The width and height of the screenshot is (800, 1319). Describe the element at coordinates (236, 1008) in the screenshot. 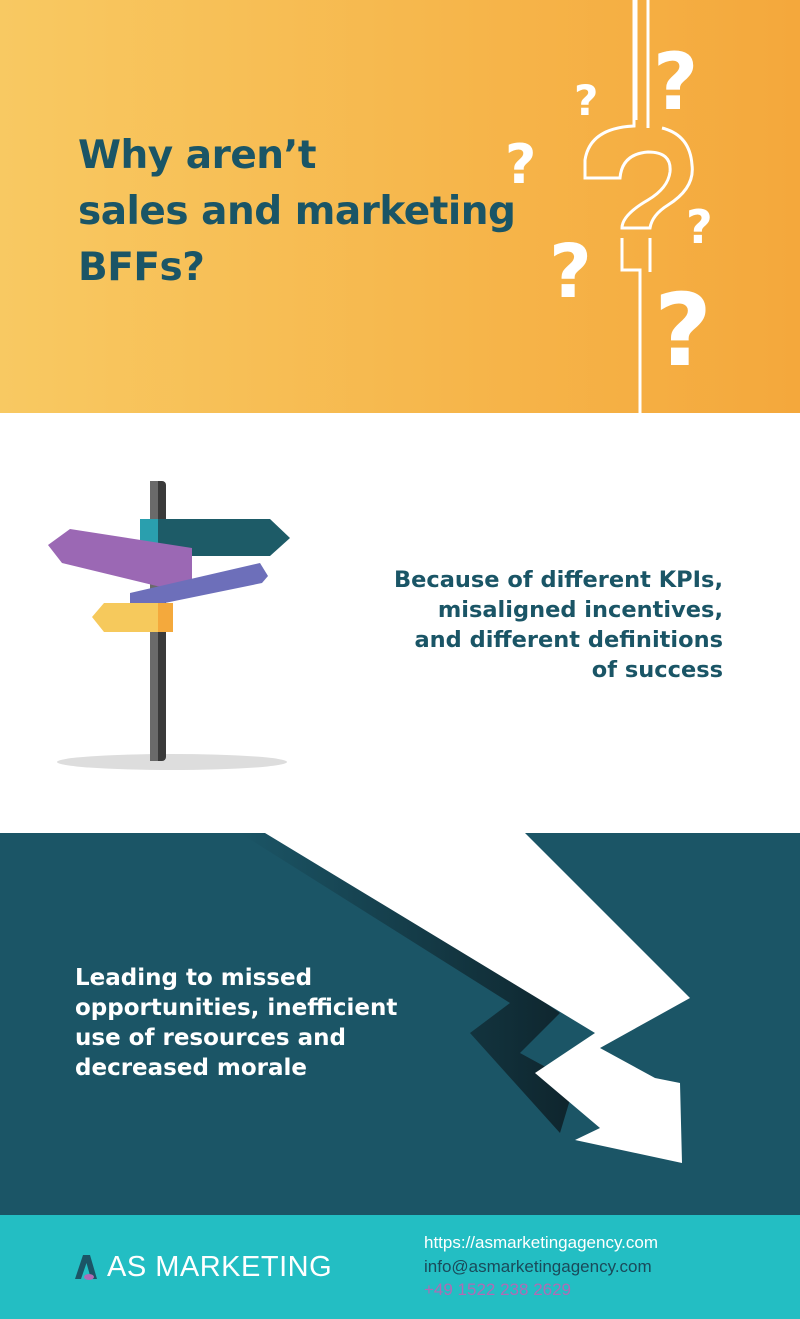

I see `consequence-line: opportunities, inefficient` at that location.